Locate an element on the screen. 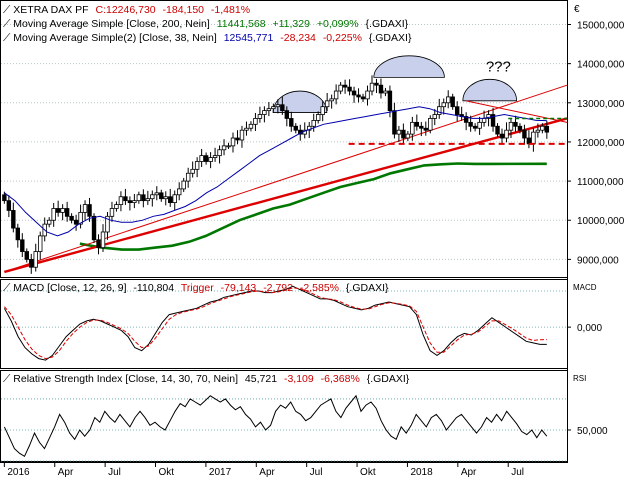 This screenshot has height=480, width=640. legend-macd-arrow: ⟋ is located at coordinates (7, 288).